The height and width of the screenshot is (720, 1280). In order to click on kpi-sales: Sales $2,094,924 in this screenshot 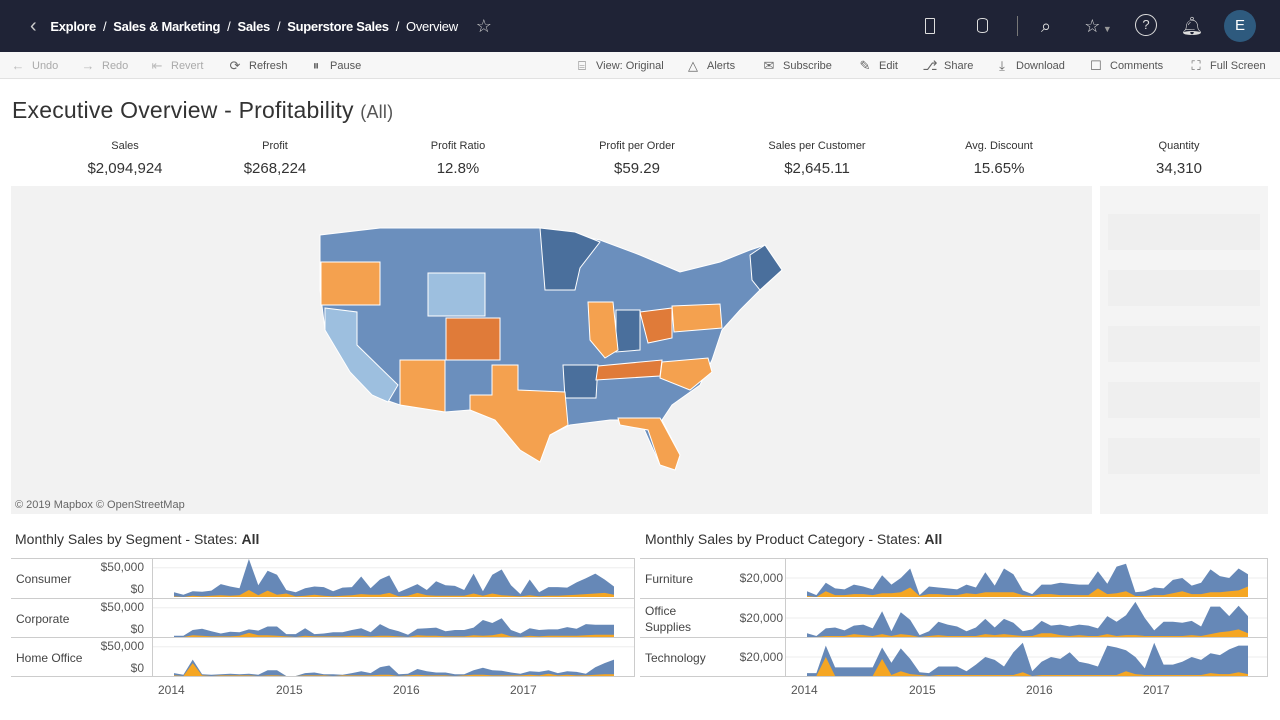, I will do `click(125, 158)`.